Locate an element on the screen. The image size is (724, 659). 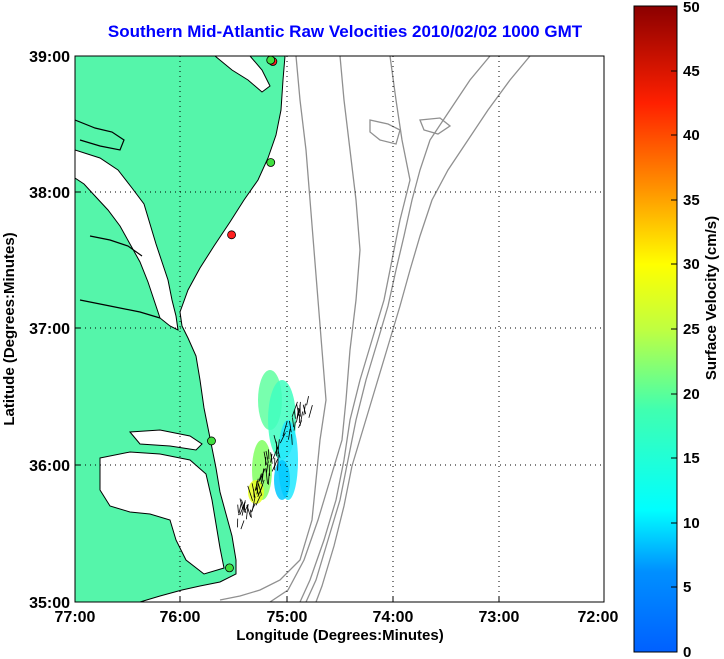
y-tick-label: 37:00 is located at coordinates (49, 329).